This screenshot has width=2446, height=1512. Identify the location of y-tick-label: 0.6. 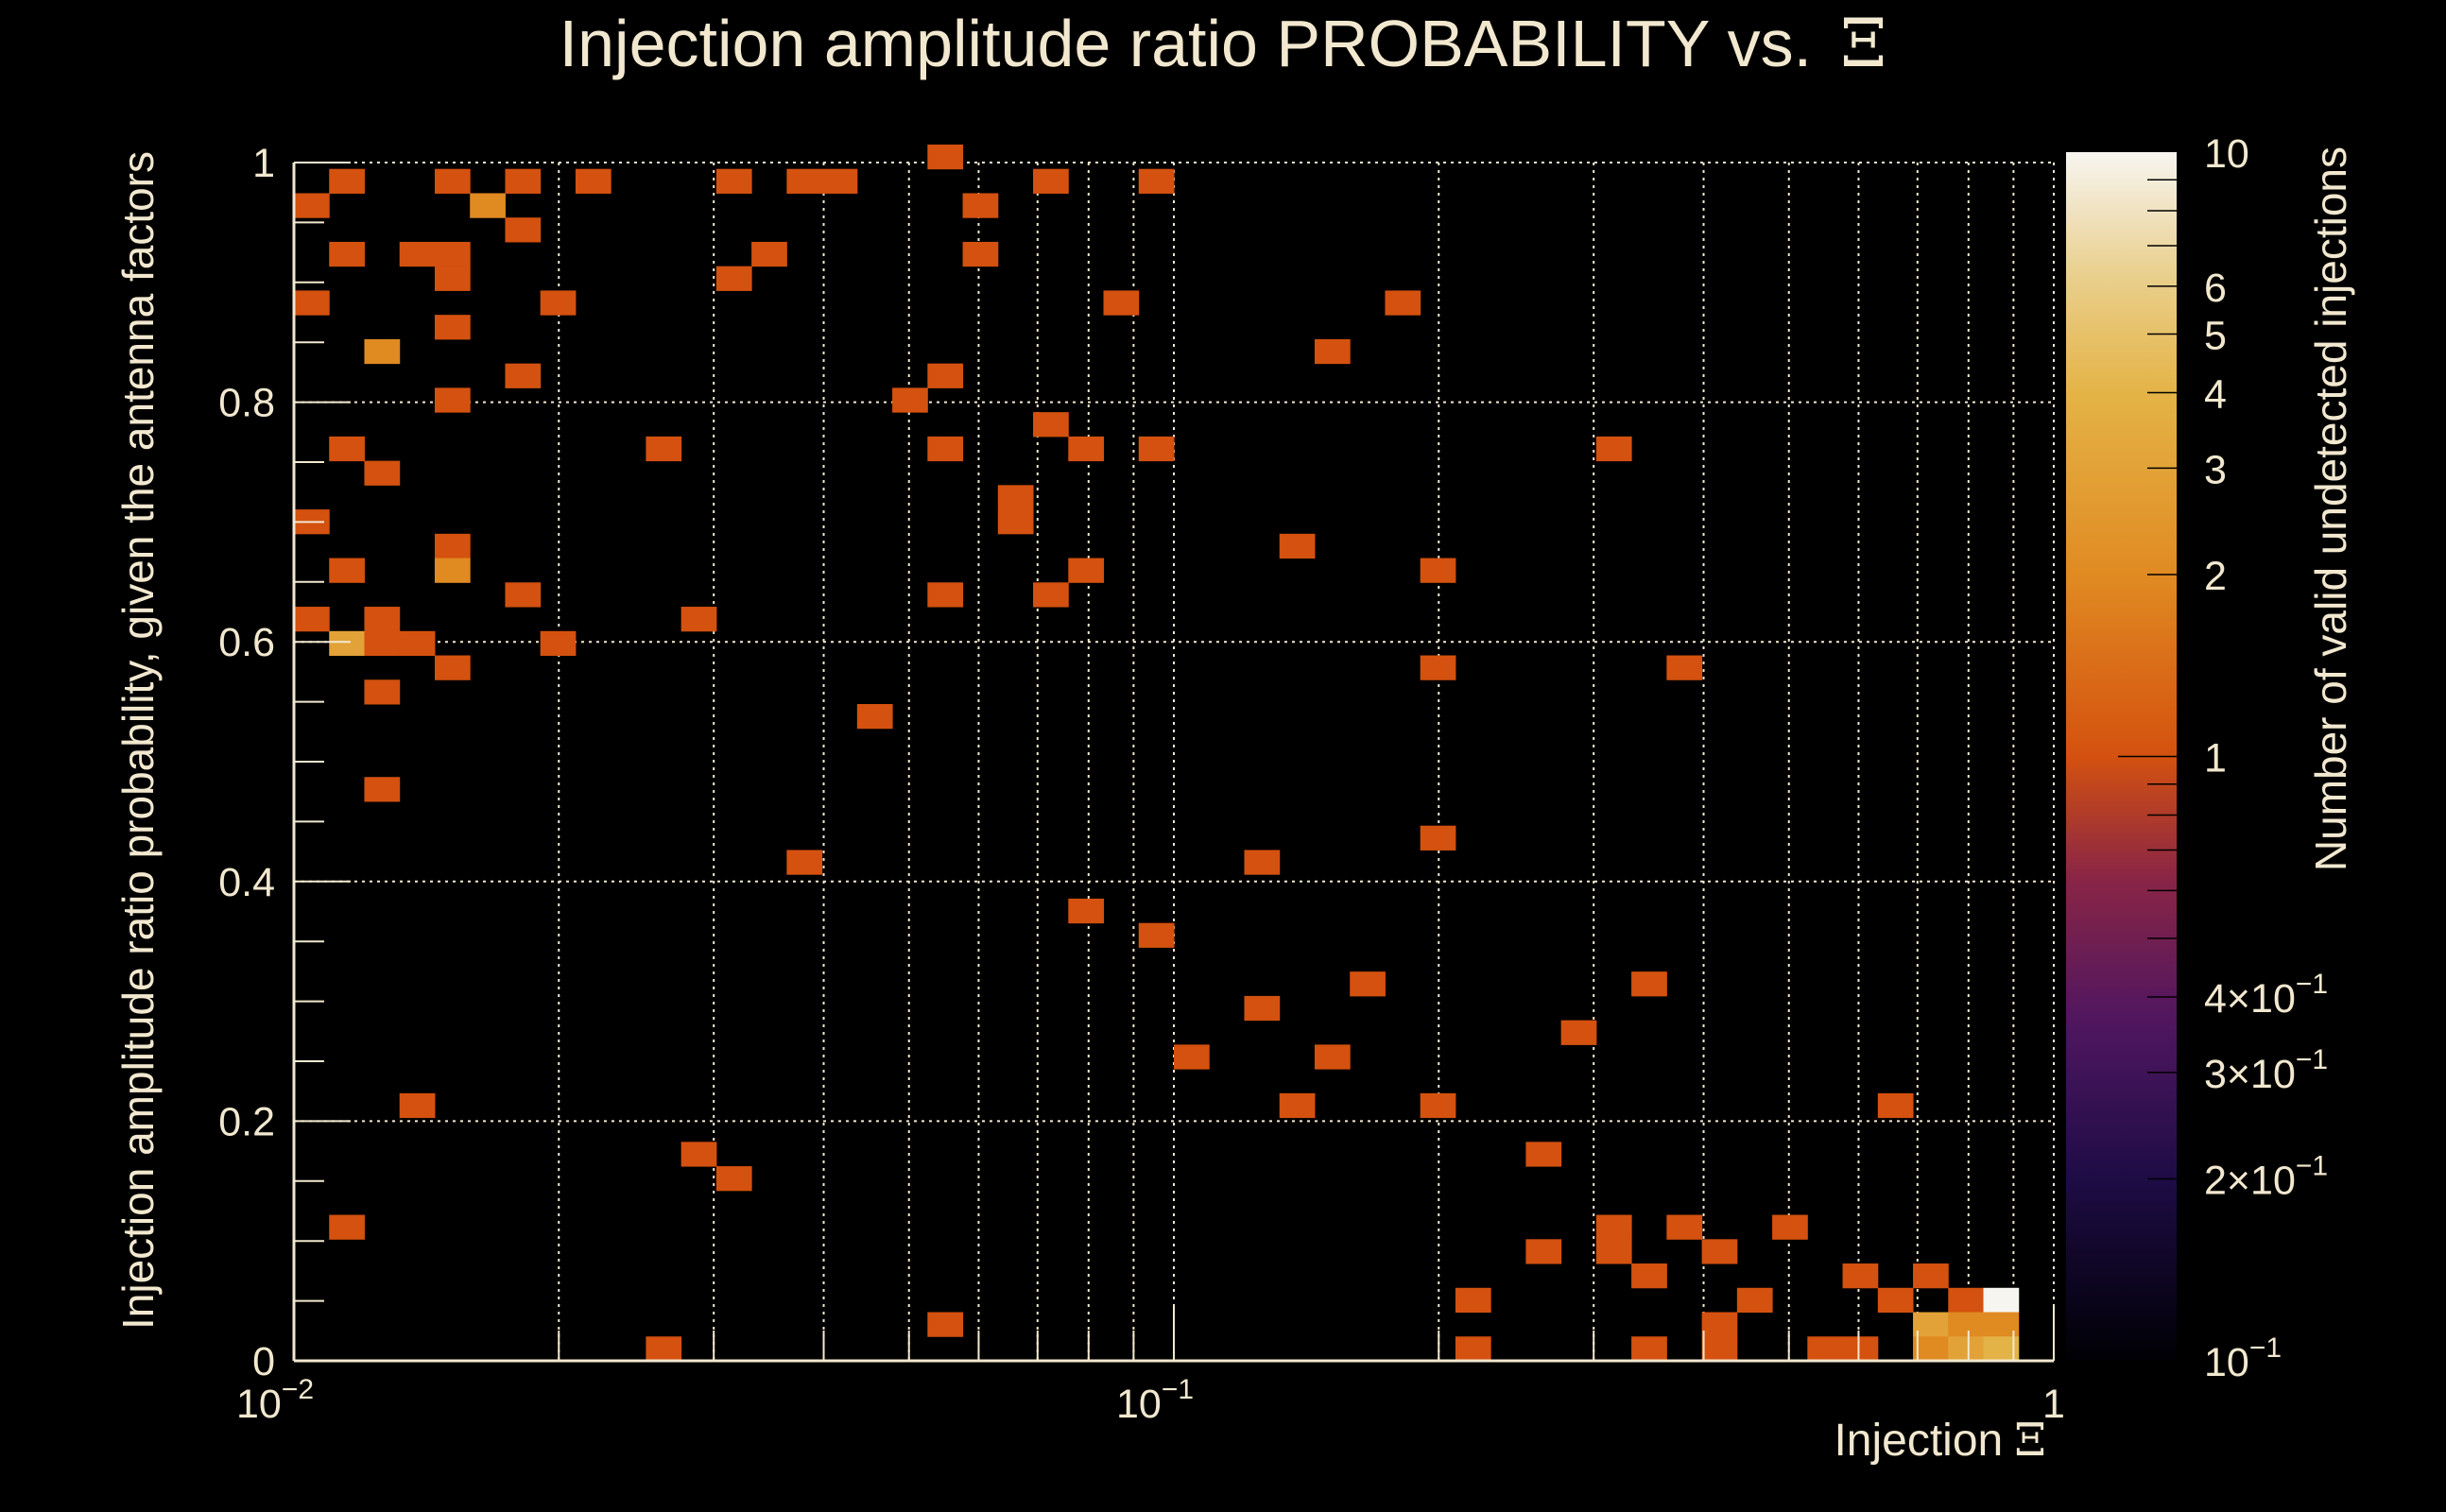
(247, 642).